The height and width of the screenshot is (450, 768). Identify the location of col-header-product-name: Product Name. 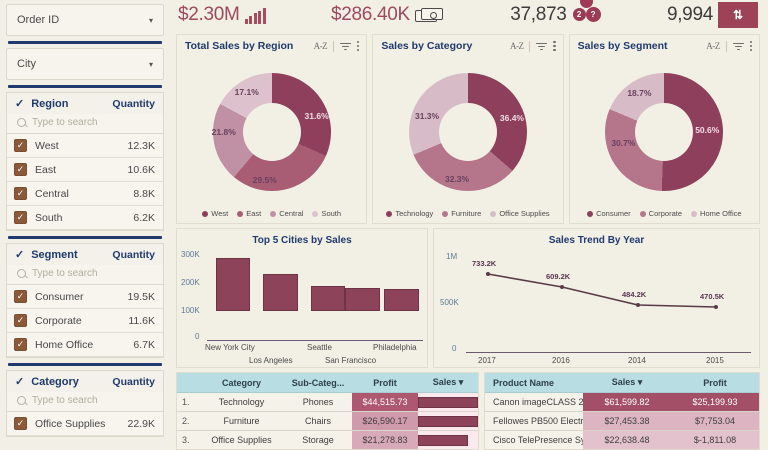
(534, 383).